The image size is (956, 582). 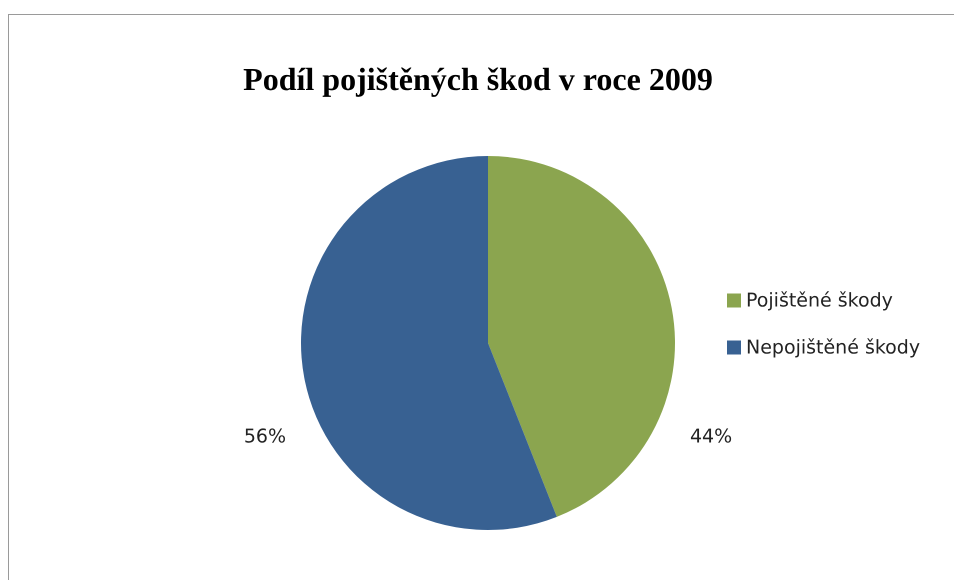 What do you see at coordinates (265, 437) in the screenshot?
I see `data-label: 56%` at bounding box center [265, 437].